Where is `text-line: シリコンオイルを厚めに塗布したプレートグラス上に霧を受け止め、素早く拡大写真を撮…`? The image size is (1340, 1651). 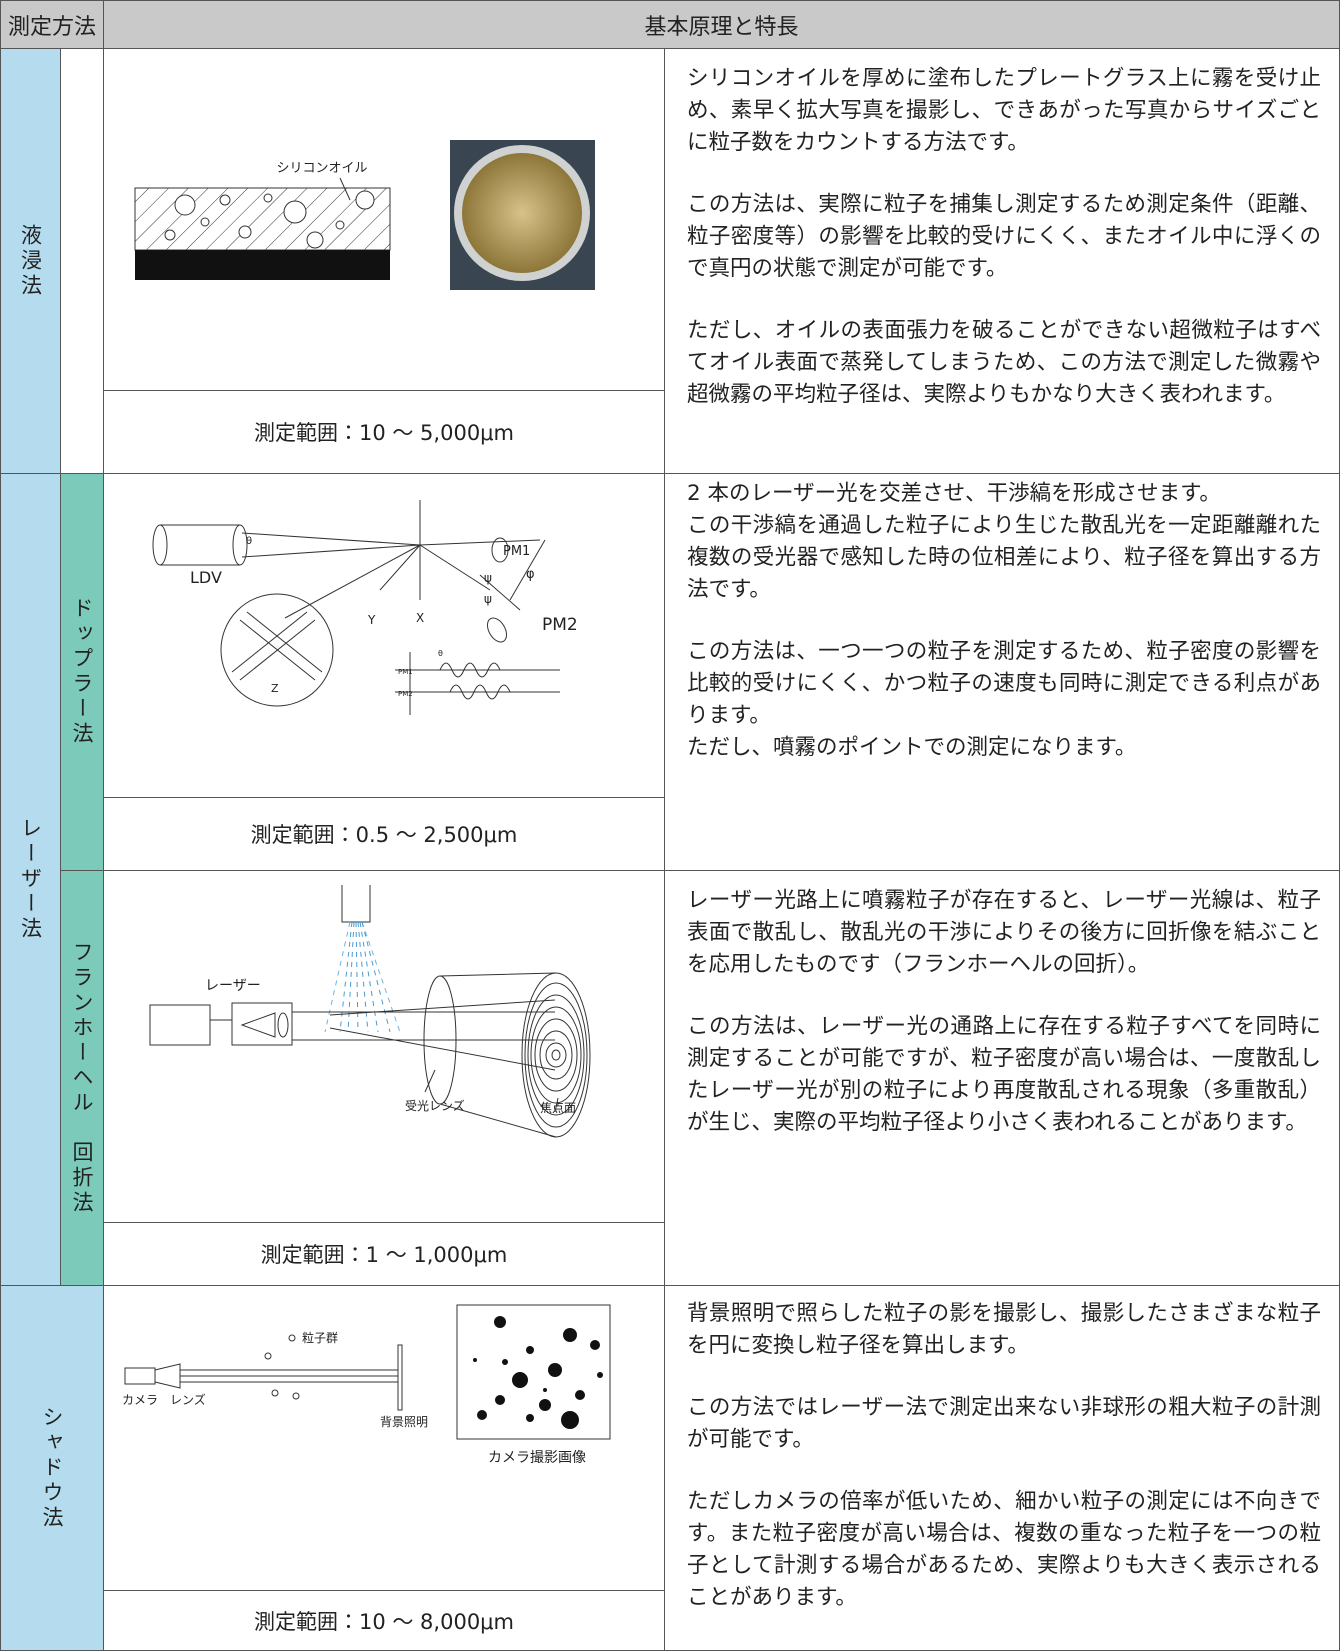 text-line: シリコンオイルを厚めに塗布したプレートグラス上に霧を受け止め、素早く拡大写真を撮… is located at coordinates (1004, 110).